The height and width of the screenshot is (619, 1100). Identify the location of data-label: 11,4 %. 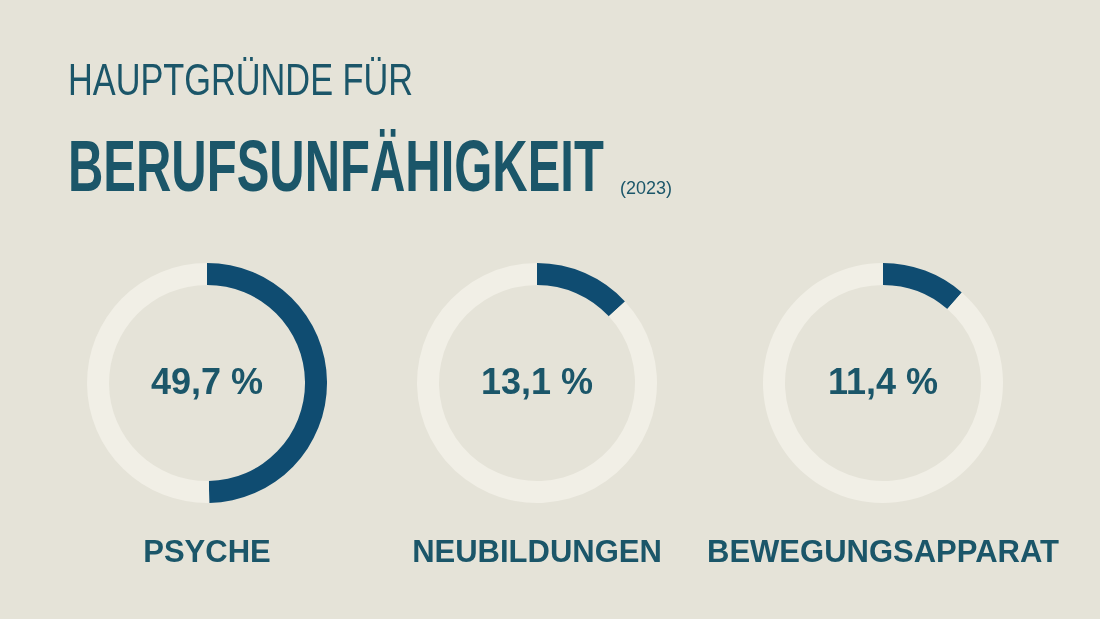
(883, 381).